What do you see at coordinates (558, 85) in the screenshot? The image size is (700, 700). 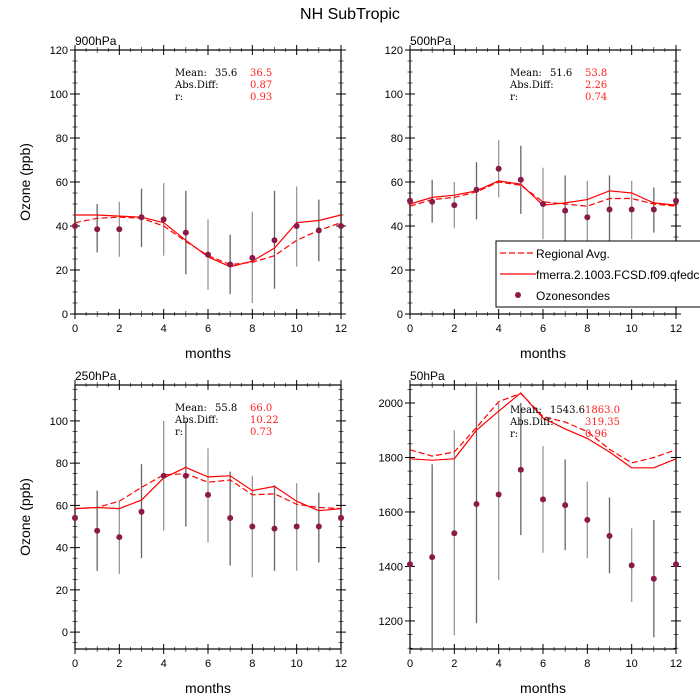 I see `stats-block: Mean: 51.6 53.8 Abs.Diff: 2.26 r: 0.74` at bounding box center [558, 85].